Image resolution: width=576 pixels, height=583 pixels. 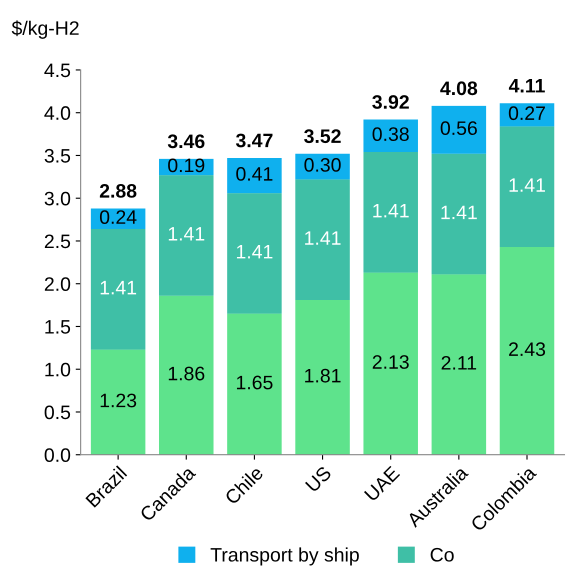 I want to click on data-label: 1.81, so click(x=323, y=375).